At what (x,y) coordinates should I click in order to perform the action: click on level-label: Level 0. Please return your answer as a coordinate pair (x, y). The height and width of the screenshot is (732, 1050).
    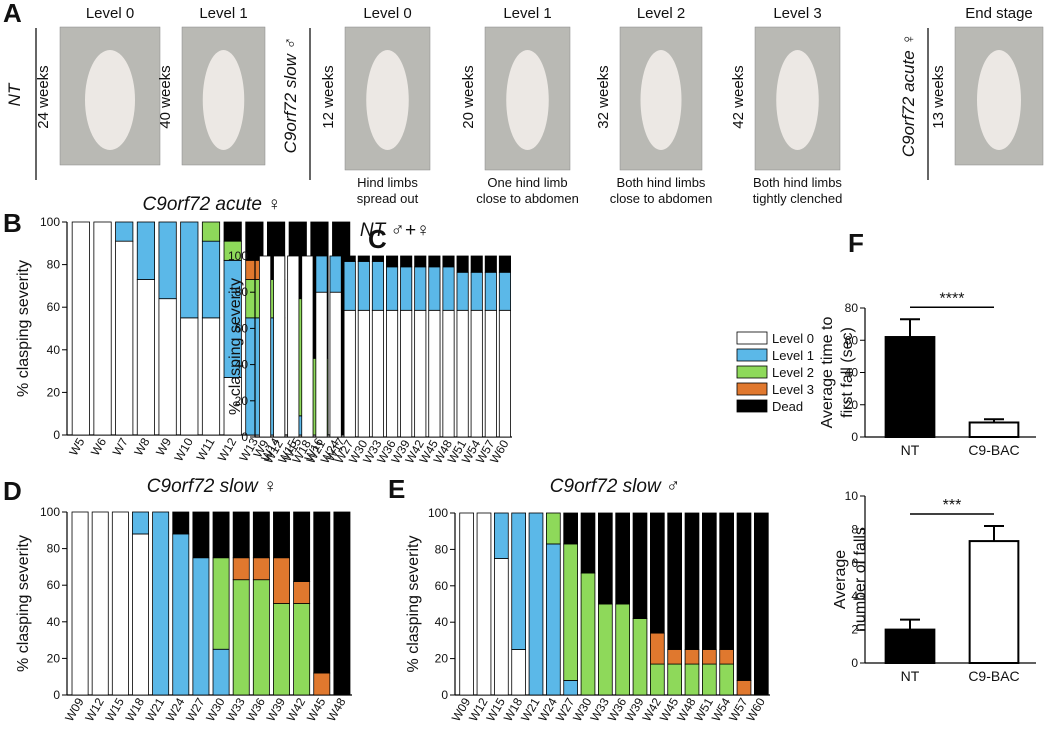
    Looking at the image, I should click on (110, 13).